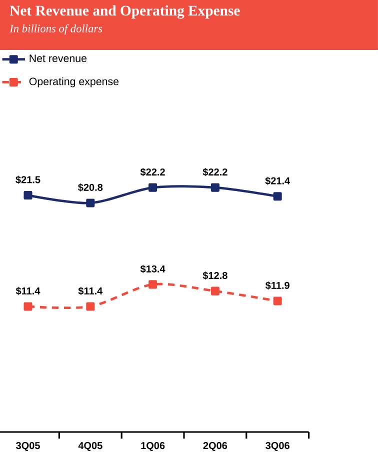  Describe the element at coordinates (56, 29) in the screenshot. I see `chart-subtitle: In billions of dollars` at that location.